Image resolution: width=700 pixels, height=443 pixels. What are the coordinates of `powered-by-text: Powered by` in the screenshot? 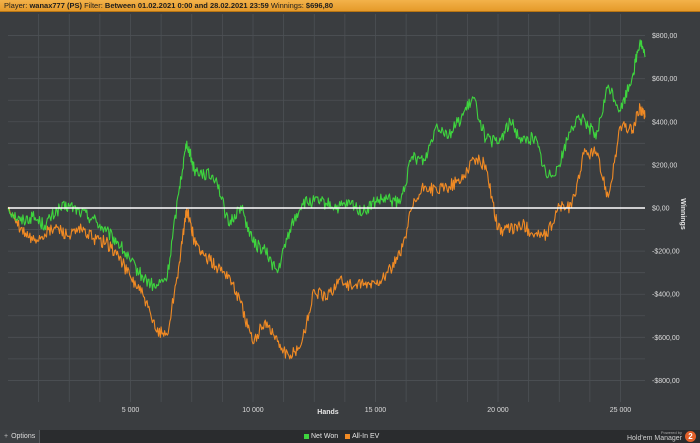 It's located at (671, 432).